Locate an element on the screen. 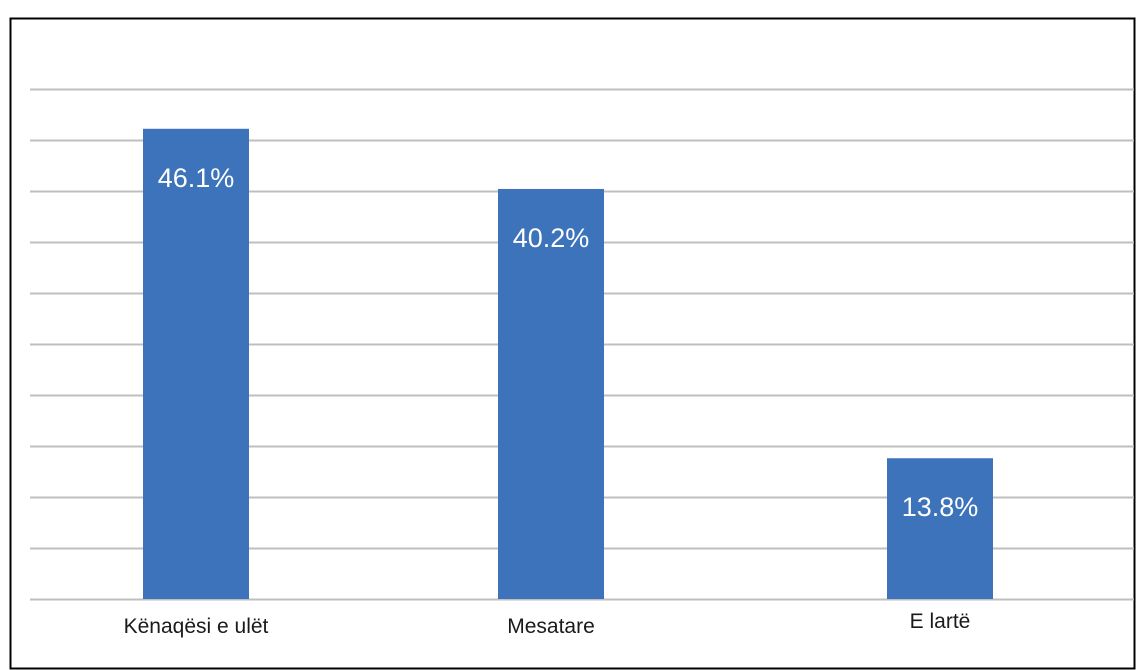 This screenshot has width=1145, height=670. data-label: 46.1% is located at coordinates (196, 178).